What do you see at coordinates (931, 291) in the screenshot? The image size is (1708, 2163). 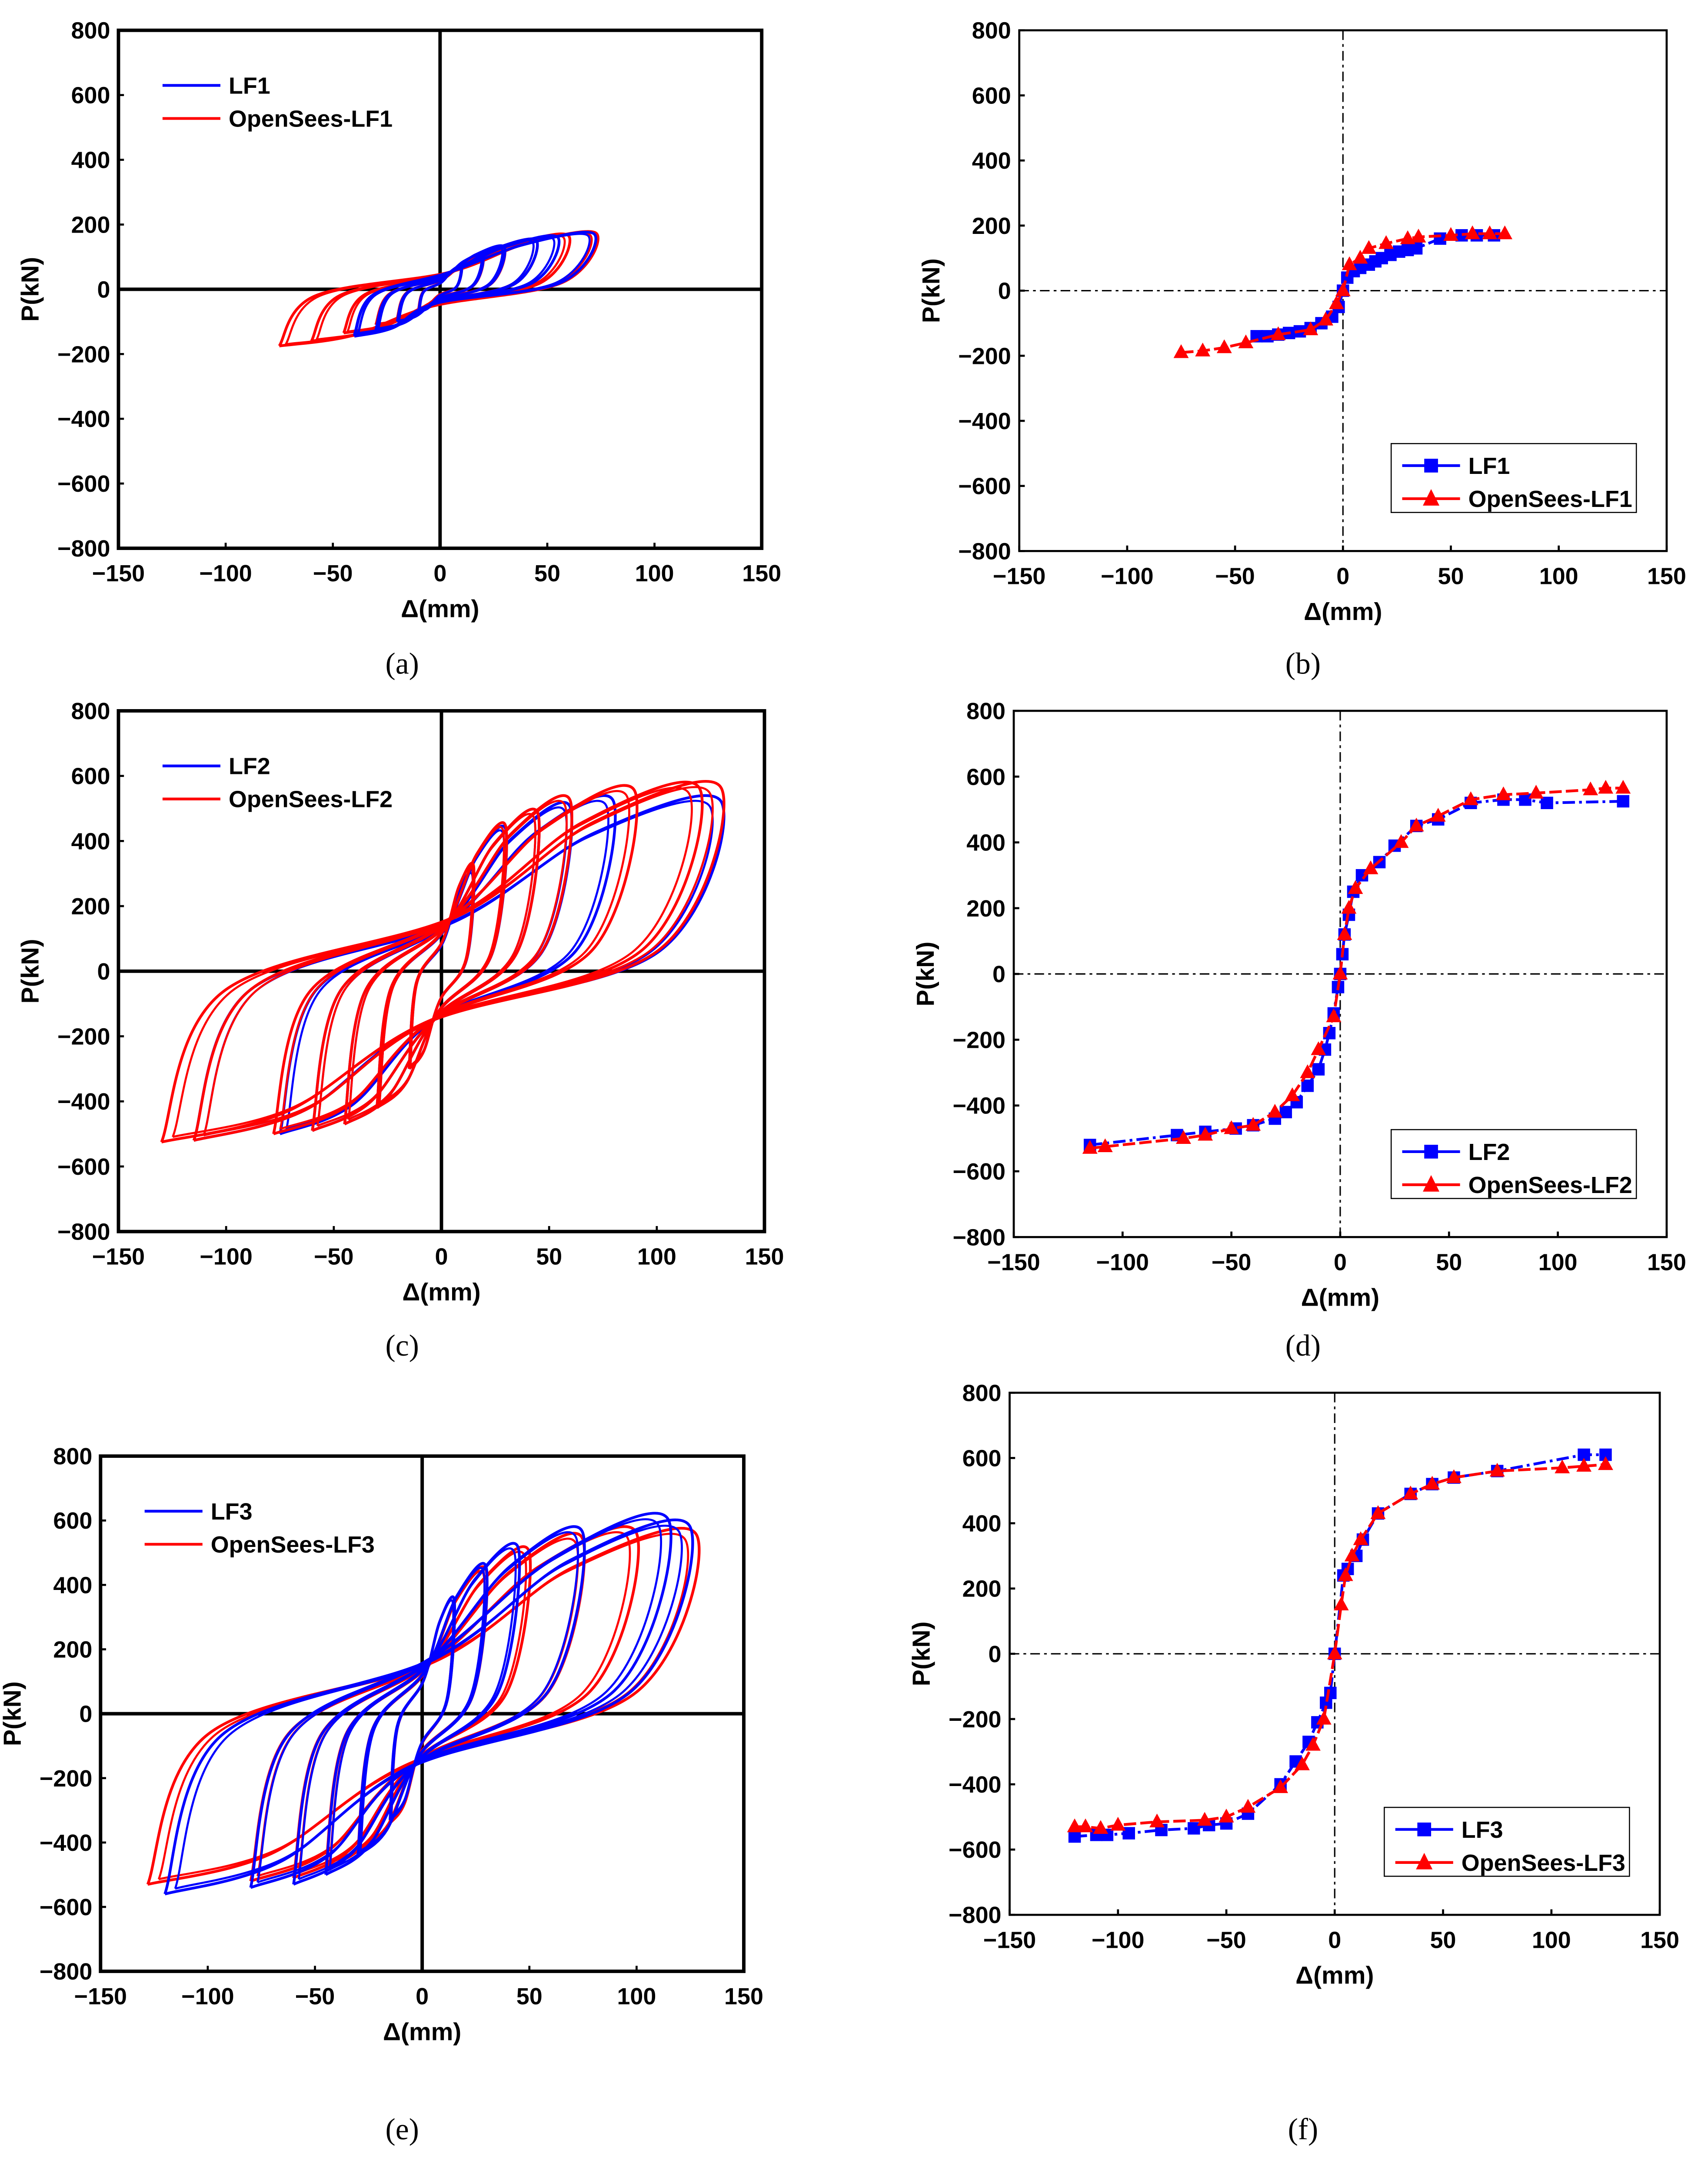 I see `y-axis-label: P(kN)` at bounding box center [931, 291].